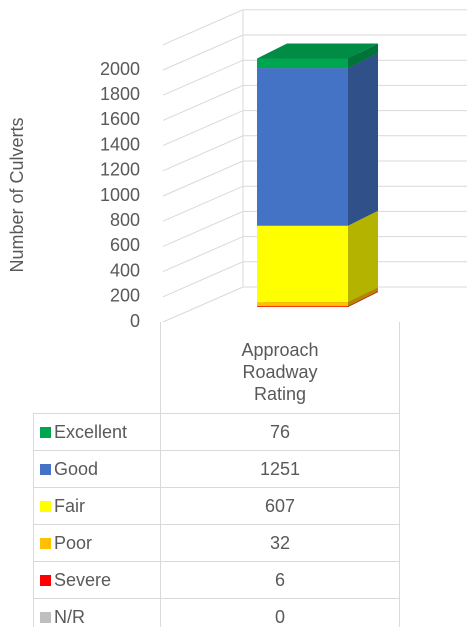 The image size is (467, 627). What do you see at coordinates (280, 506) in the screenshot?
I see `table-value: 607` at bounding box center [280, 506].